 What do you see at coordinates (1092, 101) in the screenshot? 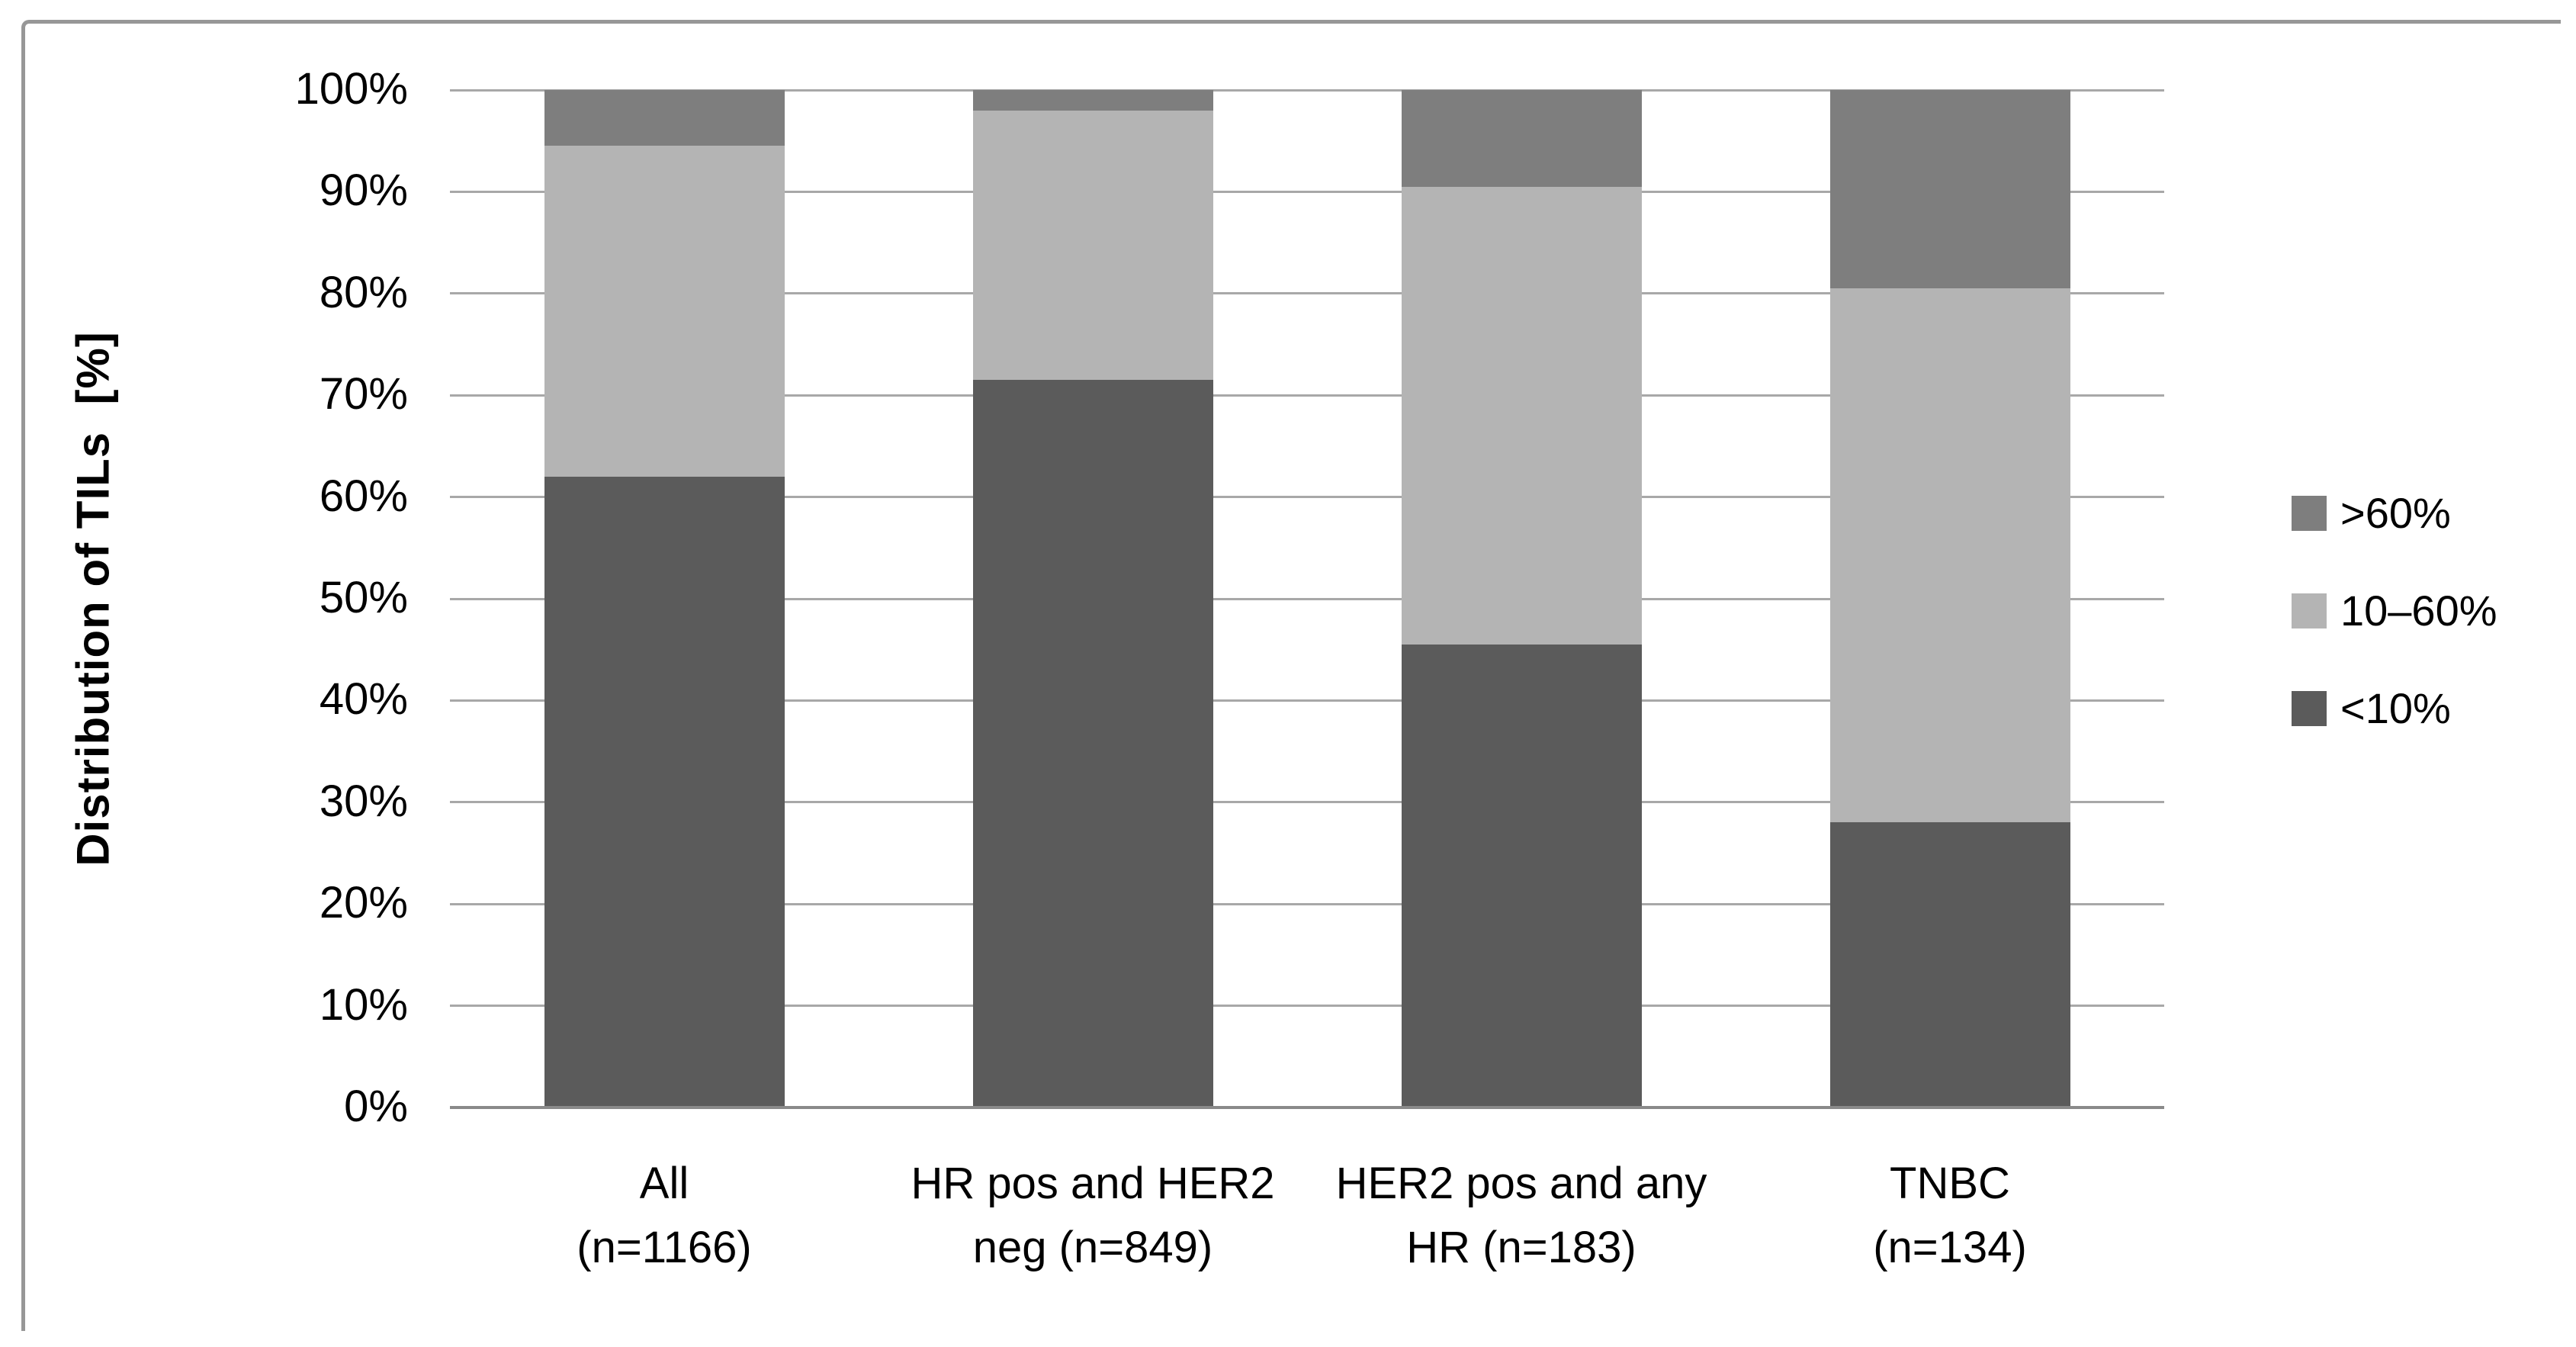
I see `bar-hr-pos-her2-neg-segment-gt60` at bounding box center [1092, 101].